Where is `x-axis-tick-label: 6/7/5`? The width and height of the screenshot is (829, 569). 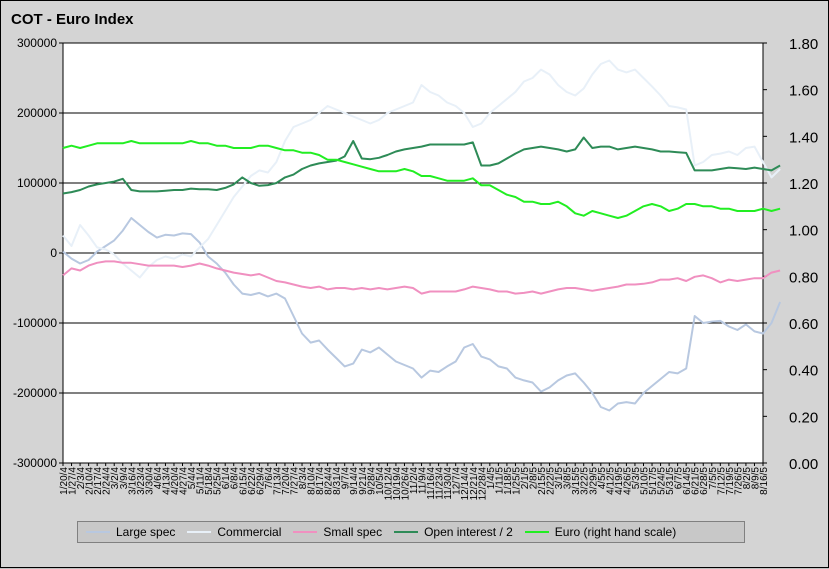
x-axis-tick-label: 6/7/5 is located at coordinates (679, 478).